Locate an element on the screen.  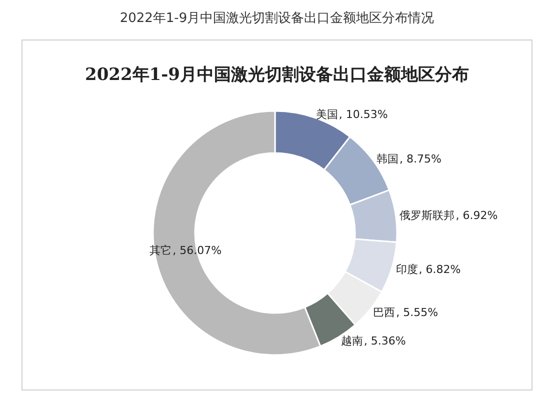
slice-label: 印度 is located at coordinates (407, 269).